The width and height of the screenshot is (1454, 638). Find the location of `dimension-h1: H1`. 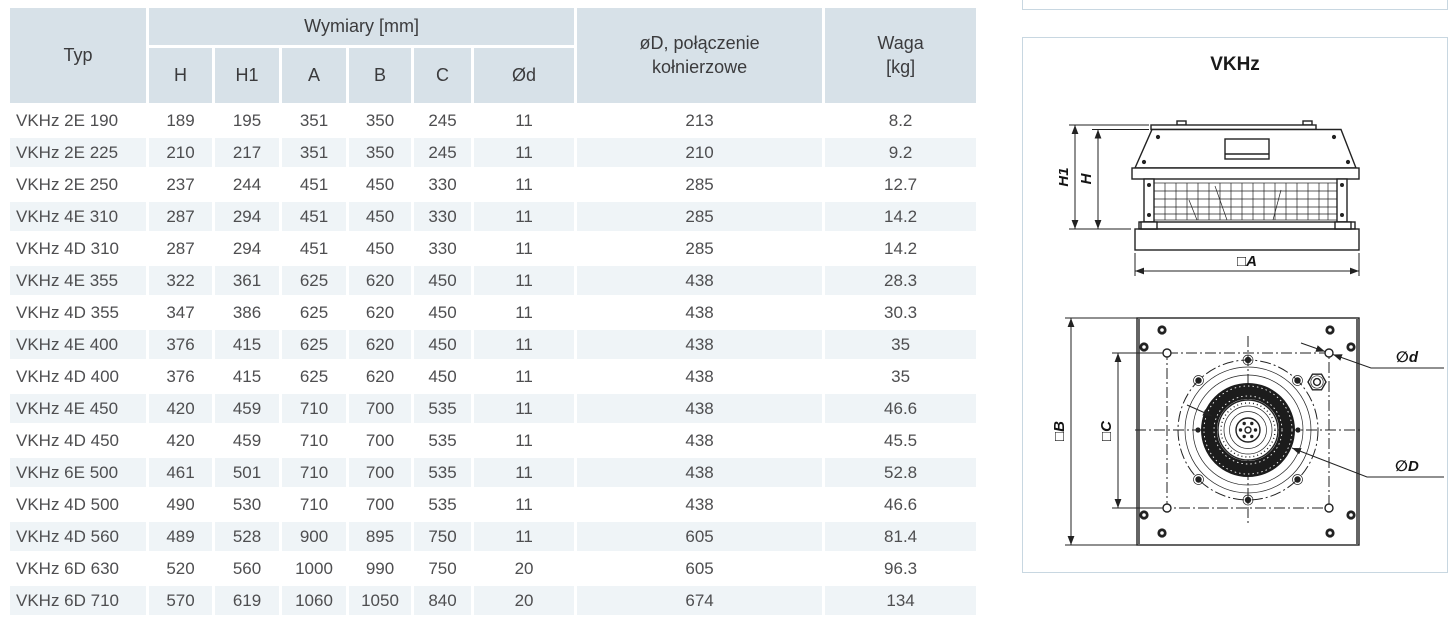

dimension-h1: H1 is located at coordinates (1104, 177).